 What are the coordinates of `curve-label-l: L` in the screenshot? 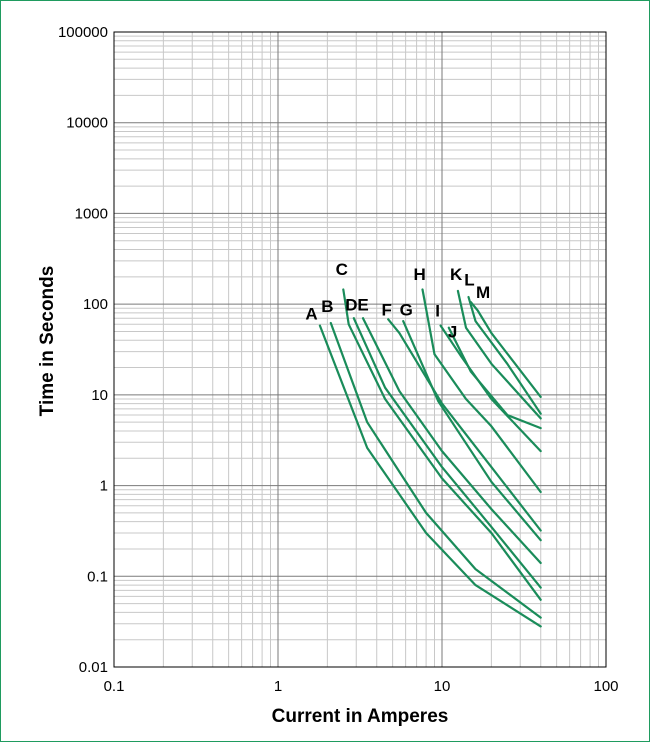 It's located at (469, 280).